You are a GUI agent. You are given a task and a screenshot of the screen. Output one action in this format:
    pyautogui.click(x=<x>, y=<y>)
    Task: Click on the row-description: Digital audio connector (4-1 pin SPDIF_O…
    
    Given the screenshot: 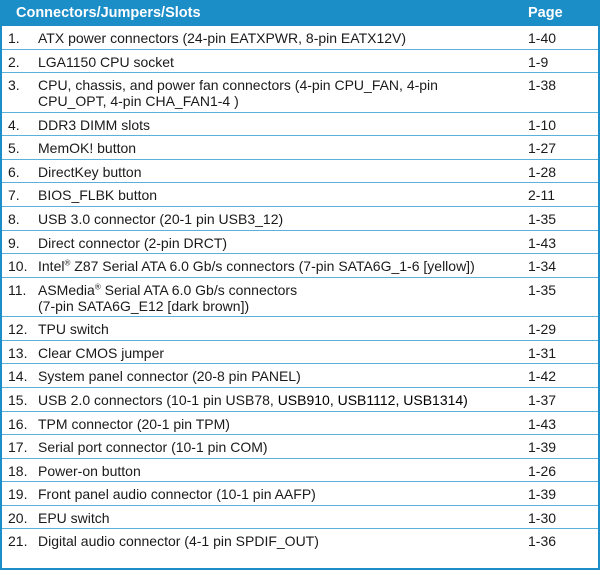 What is the action you would take?
    pyautogui.click(x=178, y=541)
    